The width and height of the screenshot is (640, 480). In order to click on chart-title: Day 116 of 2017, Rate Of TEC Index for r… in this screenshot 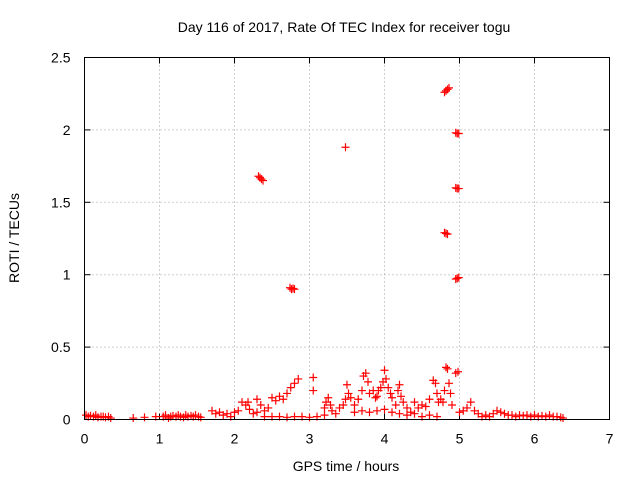, I will do `click(344, 27)`.